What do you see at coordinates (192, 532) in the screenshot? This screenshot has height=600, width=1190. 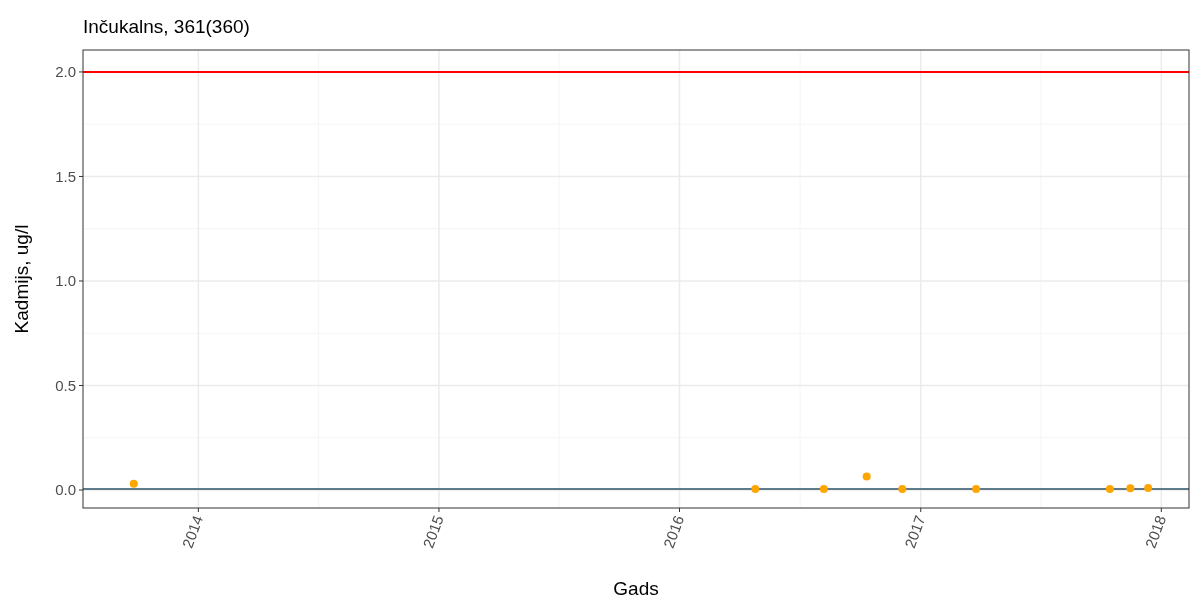 I see `x-tick-label: 2014` at bounding box center [192, 532].